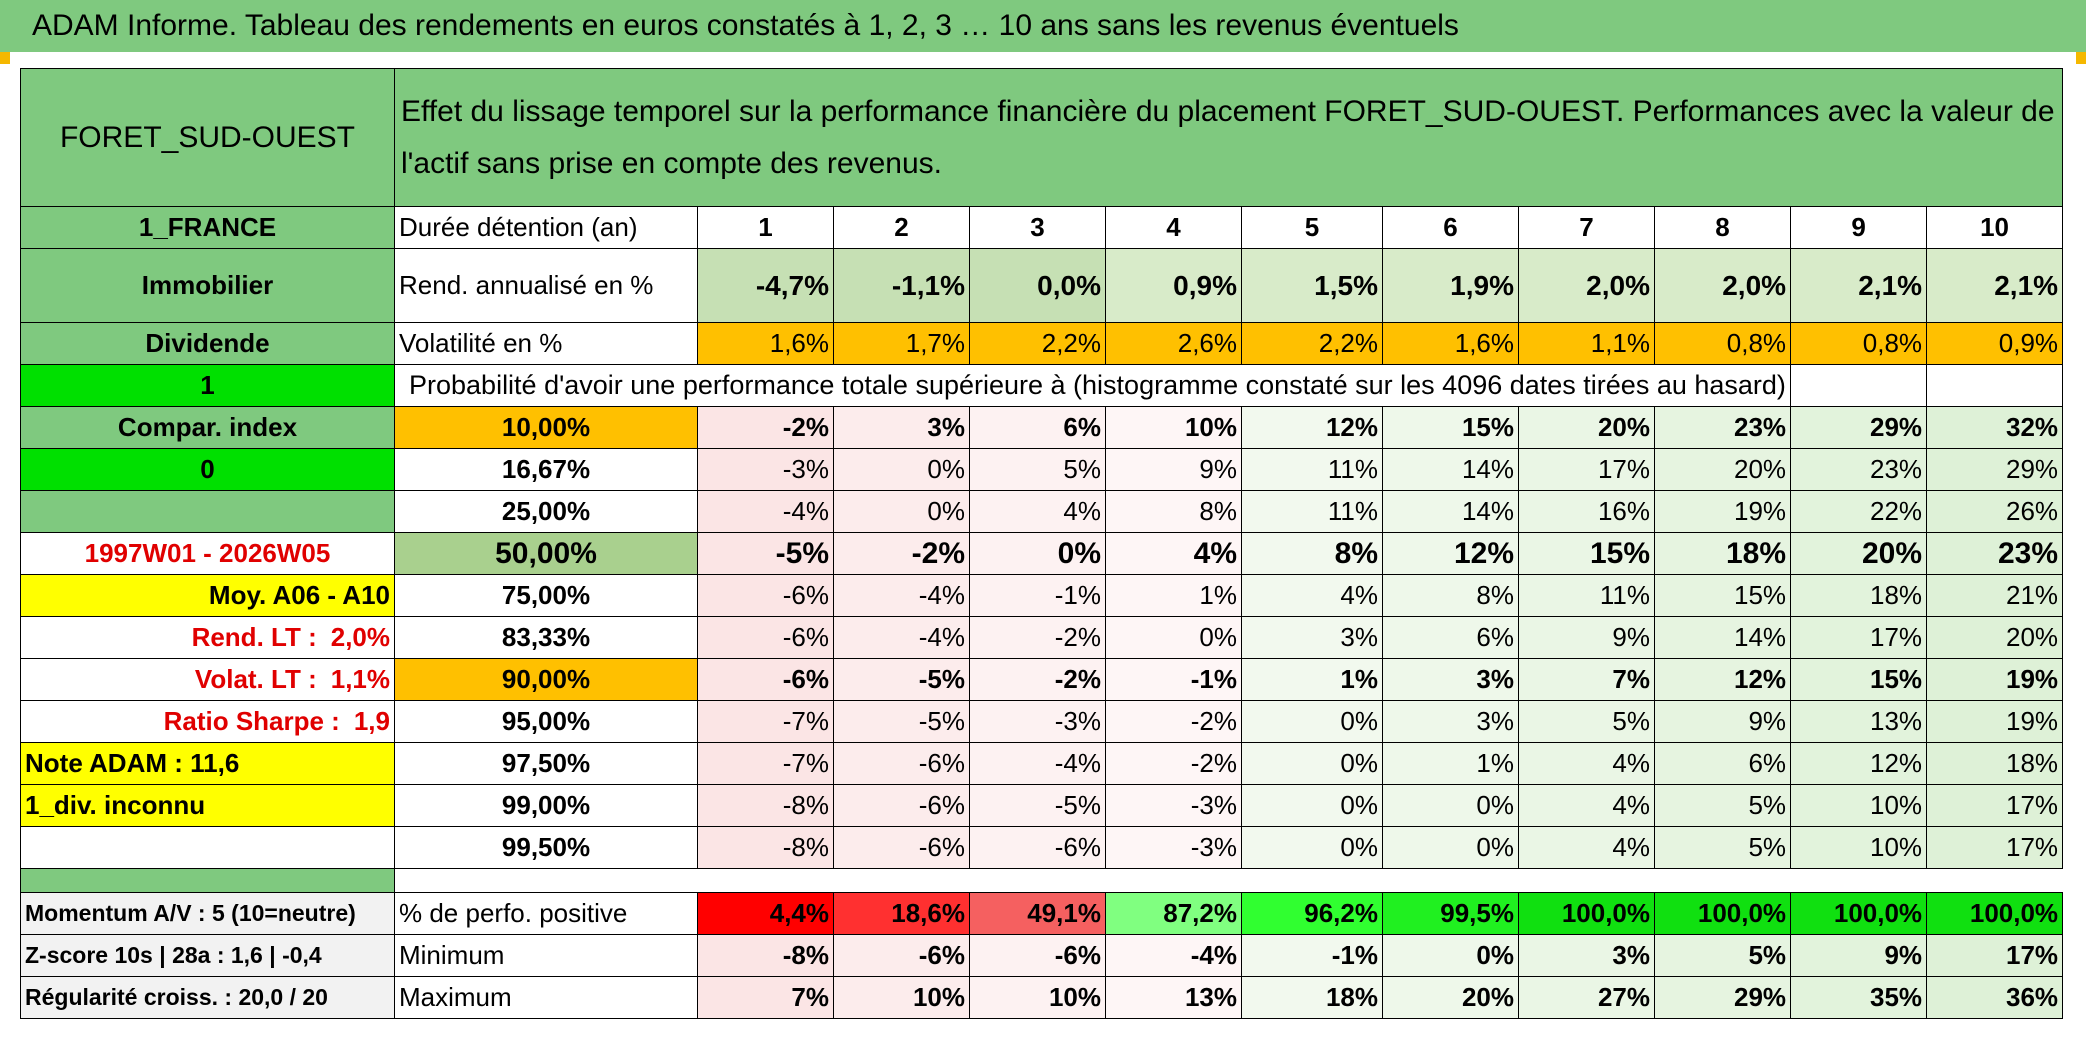 The width and height of the screenshot is (2086, 1044). What do you see at coordinates (207, 385) in the screenshot?
I see `flag-one-cell: 1` at bounding box center [207, 385].